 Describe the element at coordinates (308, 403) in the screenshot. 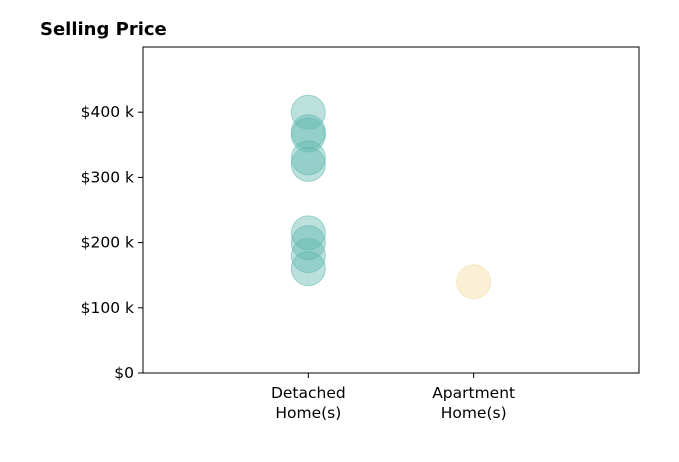

I see `x-tick-label: Detached Home(s)` at that location.